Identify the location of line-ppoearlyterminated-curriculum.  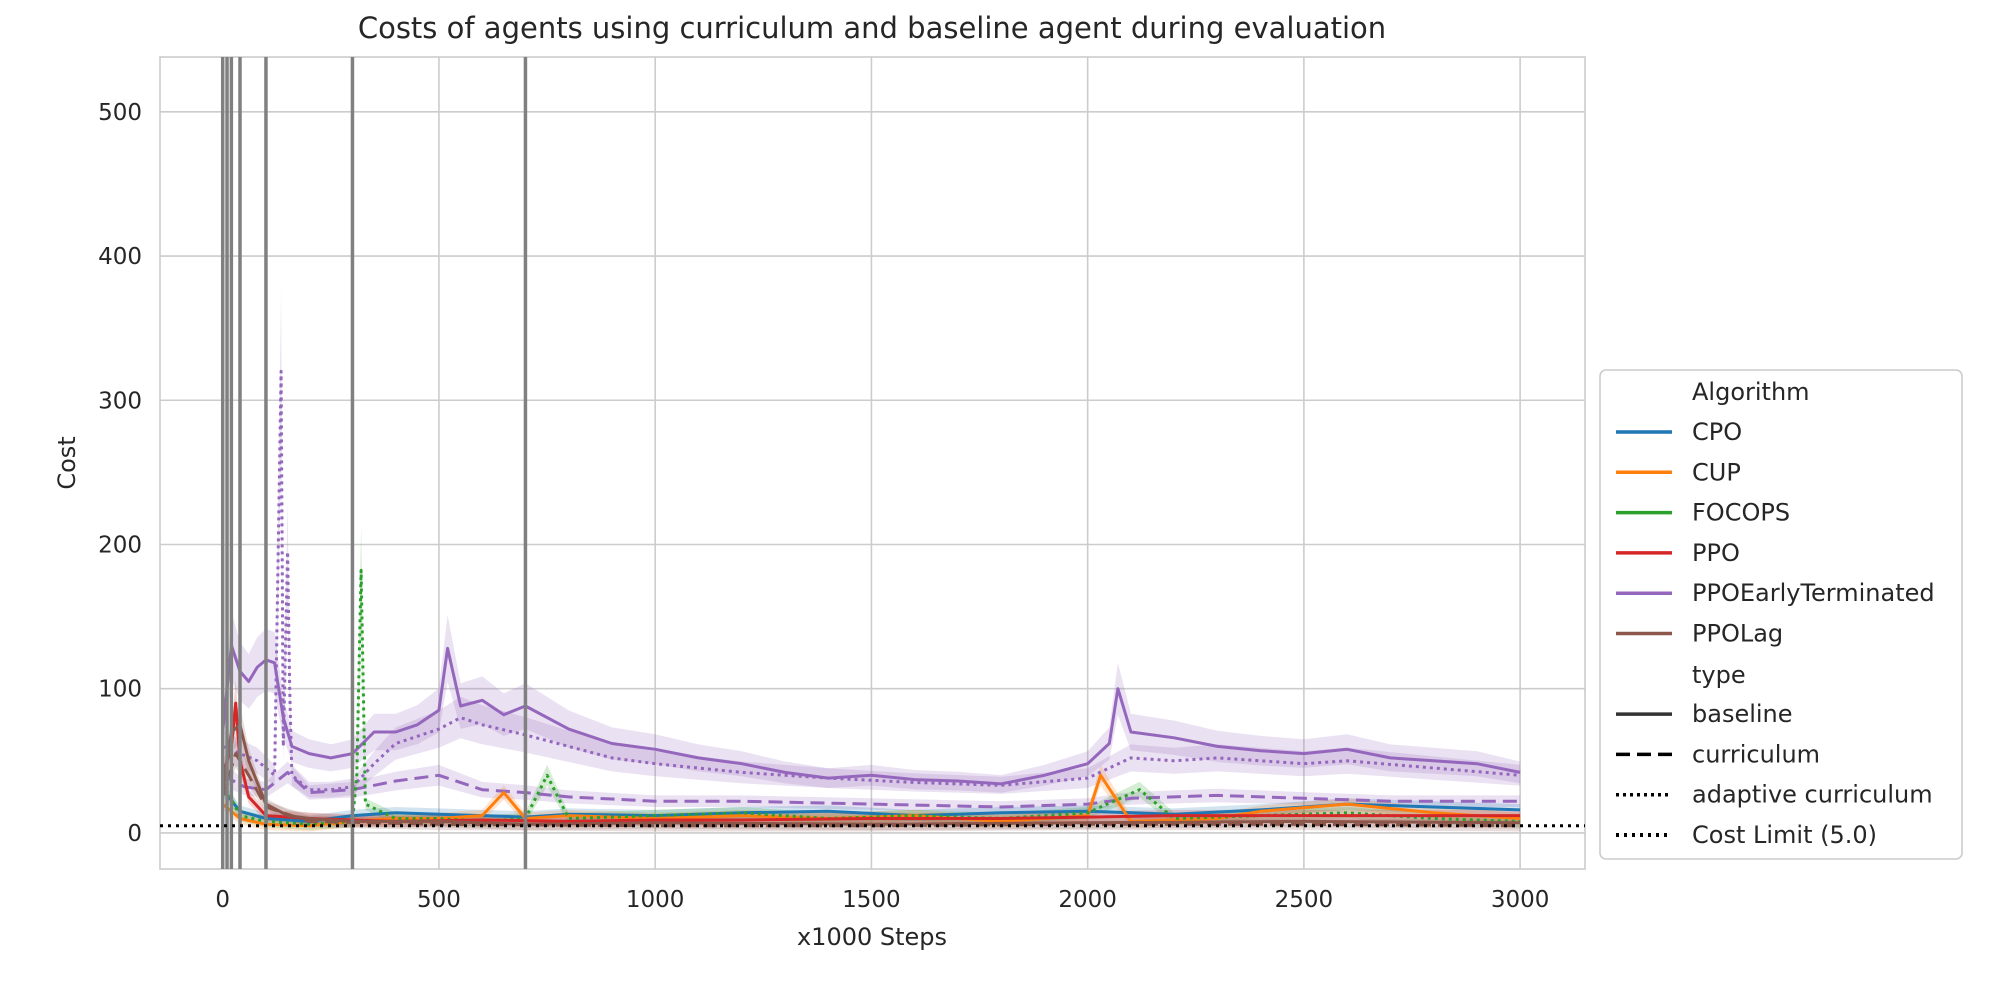
(871, 789).